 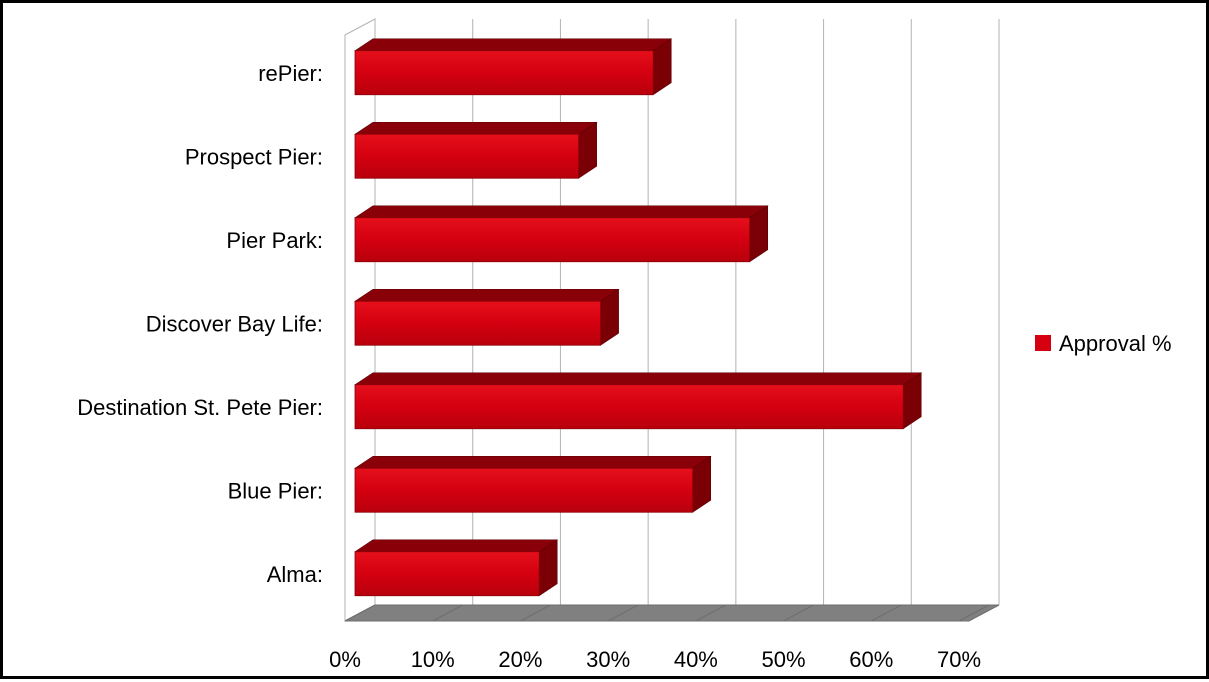 I want to click on category-label: Blue Pier:, so click(x=275, y=490).